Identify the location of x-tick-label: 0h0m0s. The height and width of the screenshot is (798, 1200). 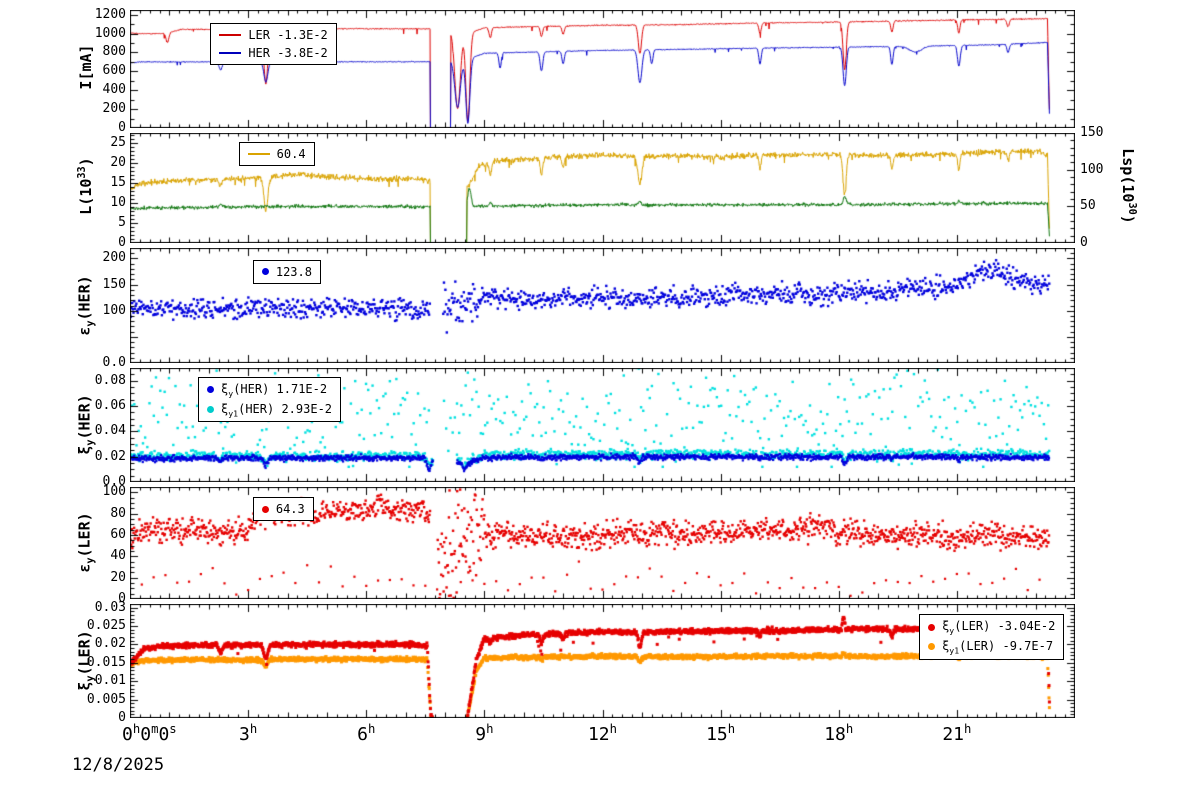
(149, 733).